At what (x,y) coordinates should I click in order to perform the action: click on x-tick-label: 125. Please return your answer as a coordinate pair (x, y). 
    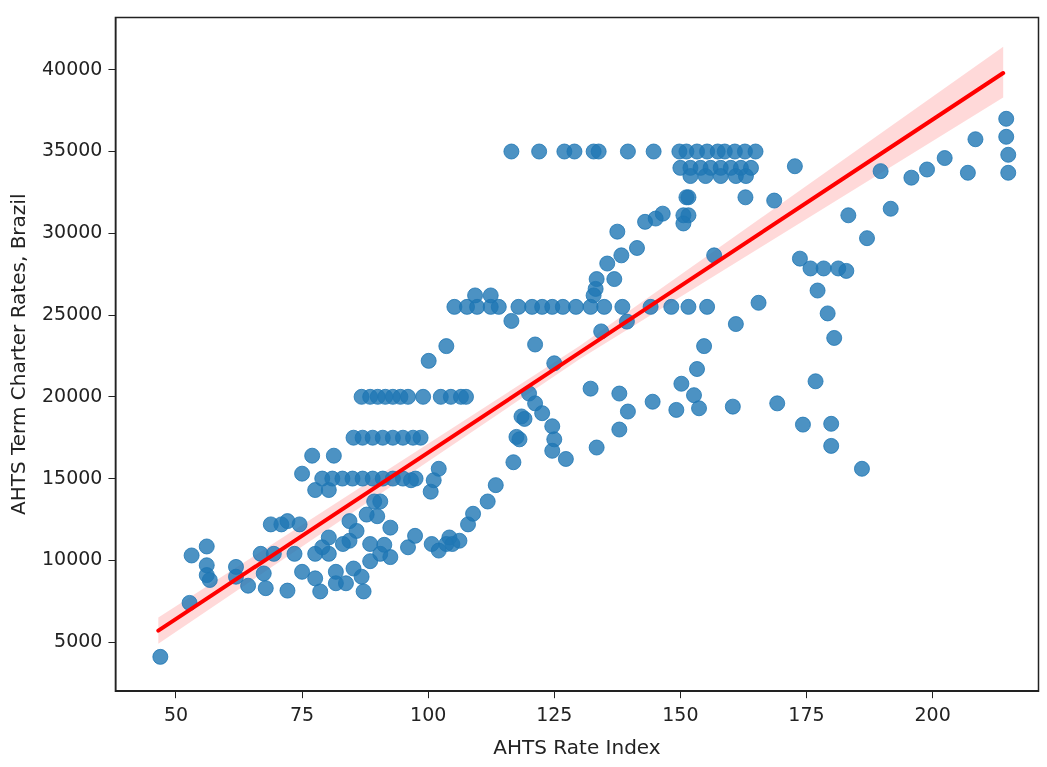
    Looking at the image, I should click on (554, 713).